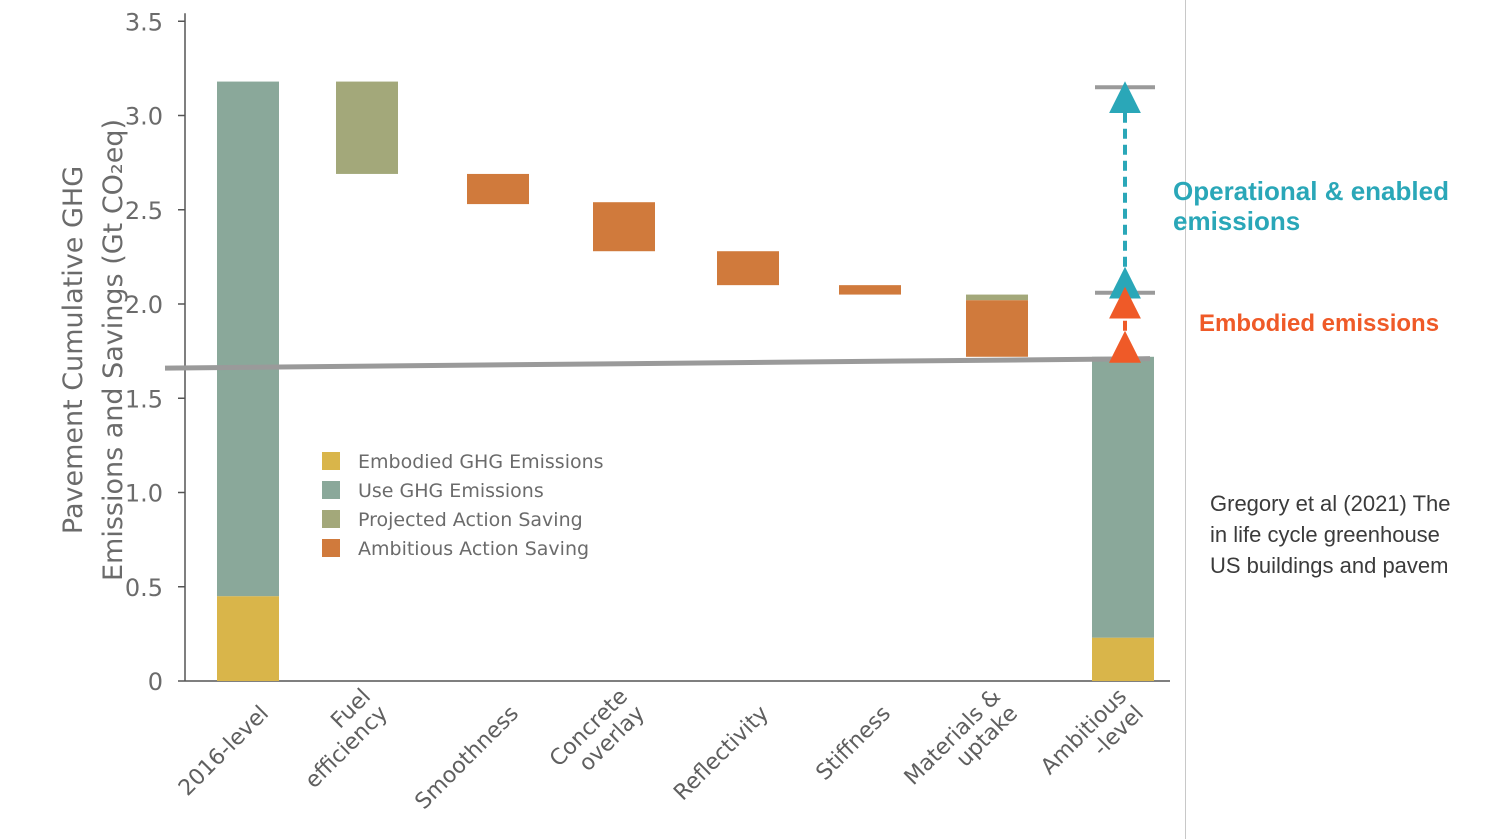  I want to click on panel-divider, so click(1185, 419).